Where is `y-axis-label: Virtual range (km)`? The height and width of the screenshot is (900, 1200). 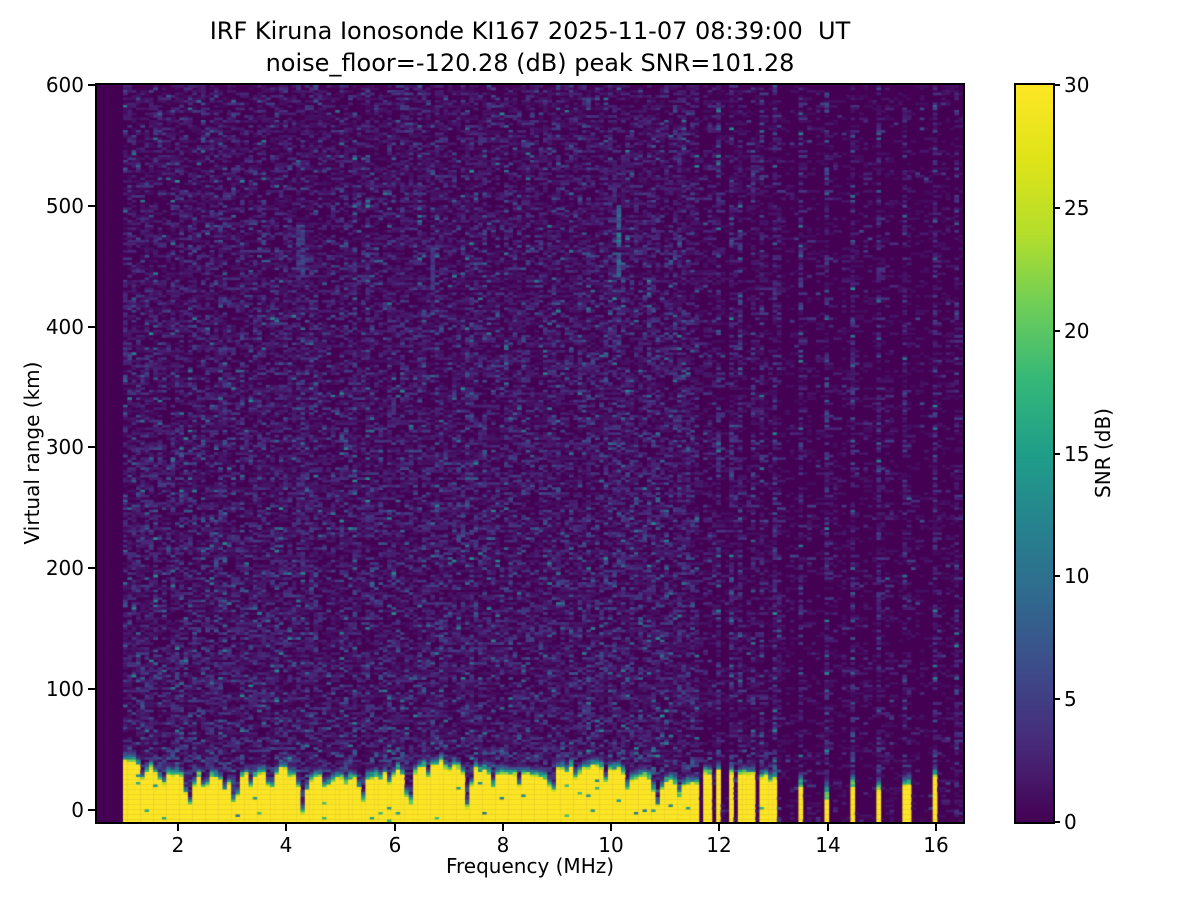
y-axis-label: Virtual range (km) is located at coordinates (32, 453).